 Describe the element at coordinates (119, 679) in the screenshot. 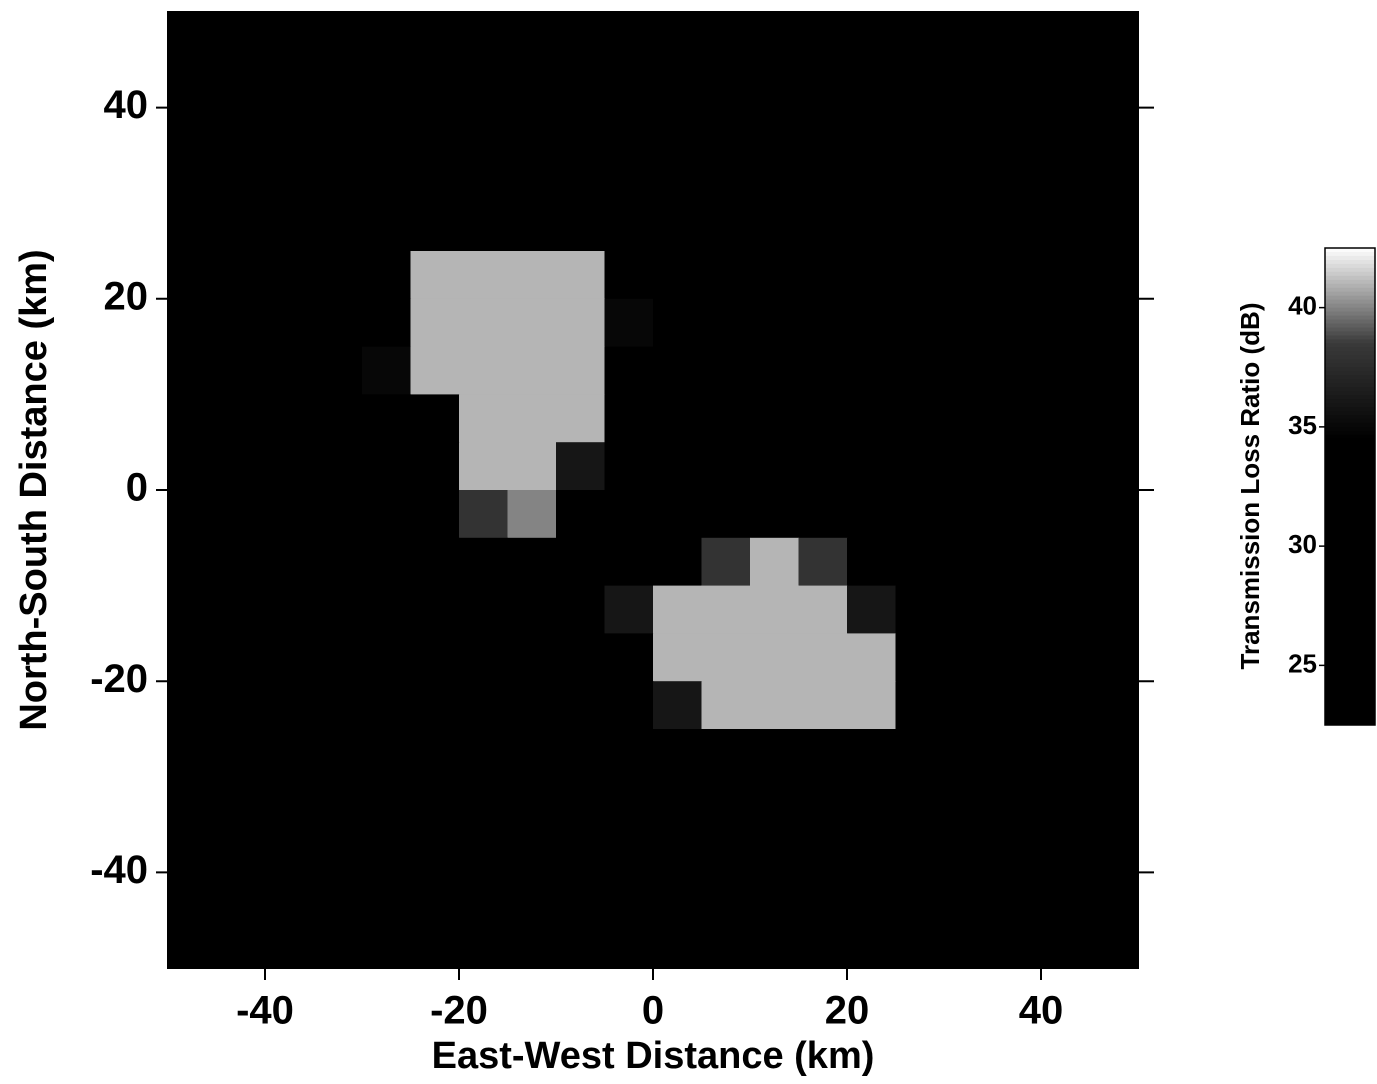

I see `y-tick-label: -20` at that location.